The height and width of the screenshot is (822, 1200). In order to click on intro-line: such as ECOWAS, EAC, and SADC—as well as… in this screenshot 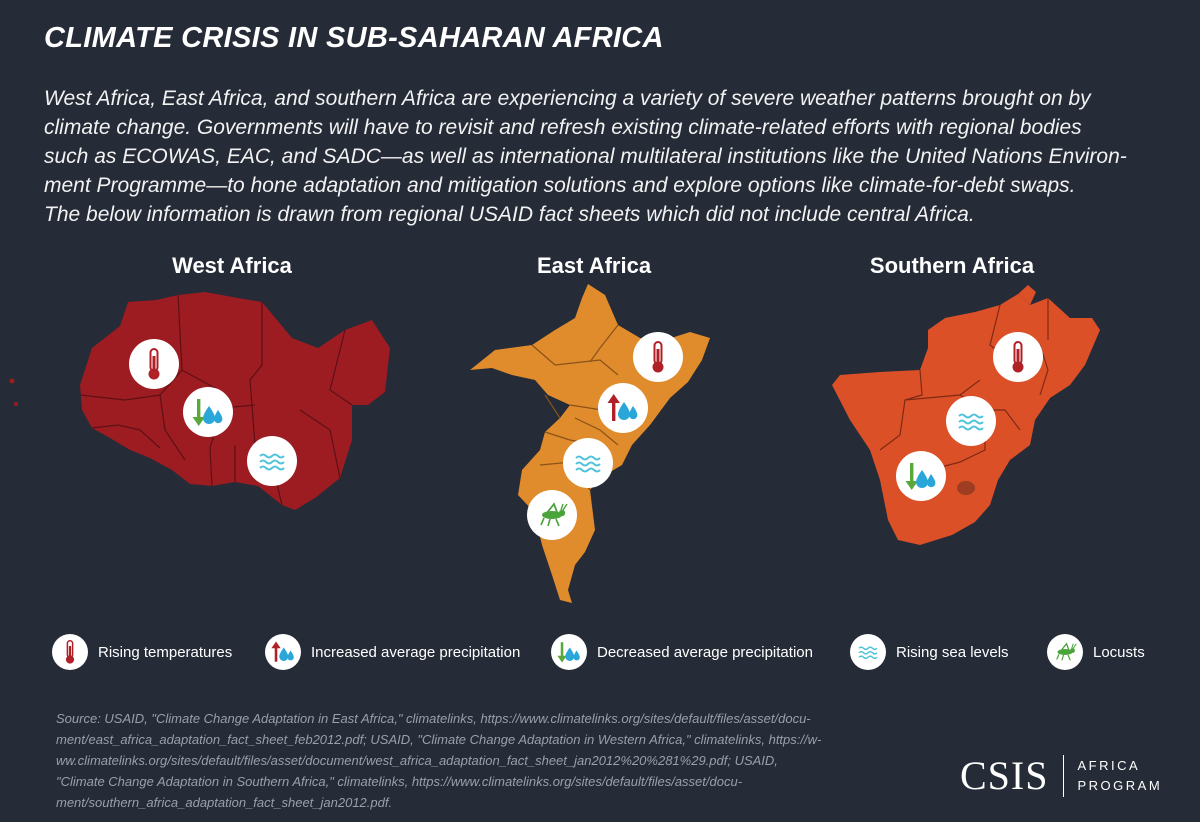, I will do `click(585, 156)`.